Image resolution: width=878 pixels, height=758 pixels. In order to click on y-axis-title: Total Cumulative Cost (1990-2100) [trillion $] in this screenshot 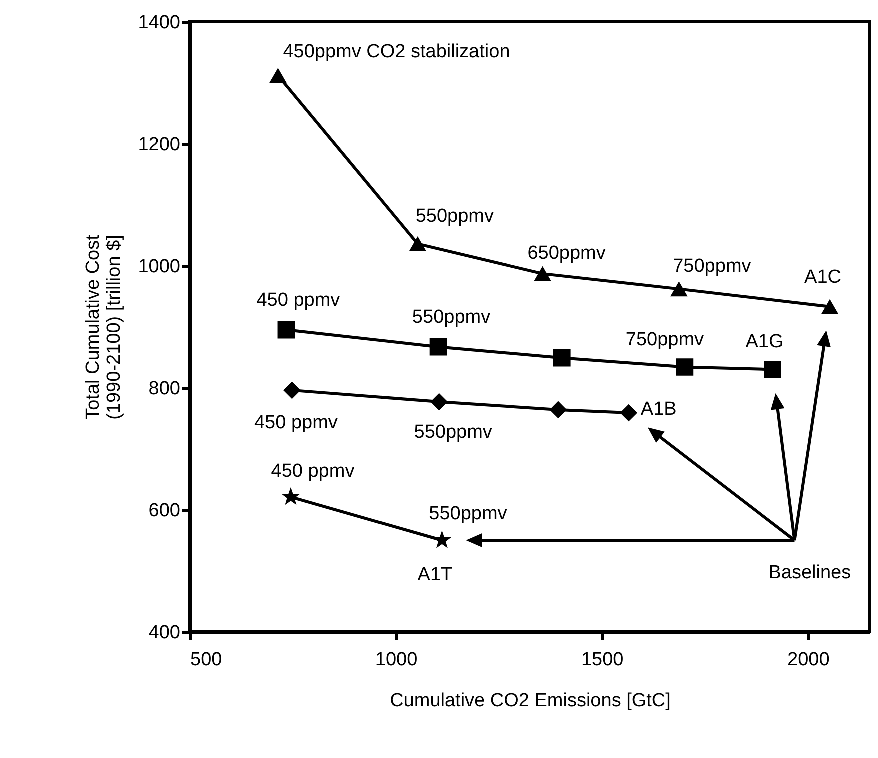, I will do `click(104, 327)`.